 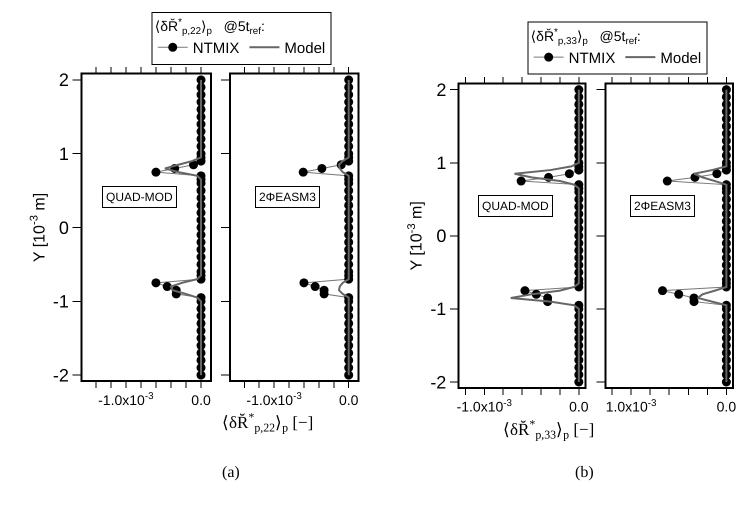 What do you see at coordinates (231, 472) in the screenshot?
I see `text: (a)` at bounding box center [231, 472].